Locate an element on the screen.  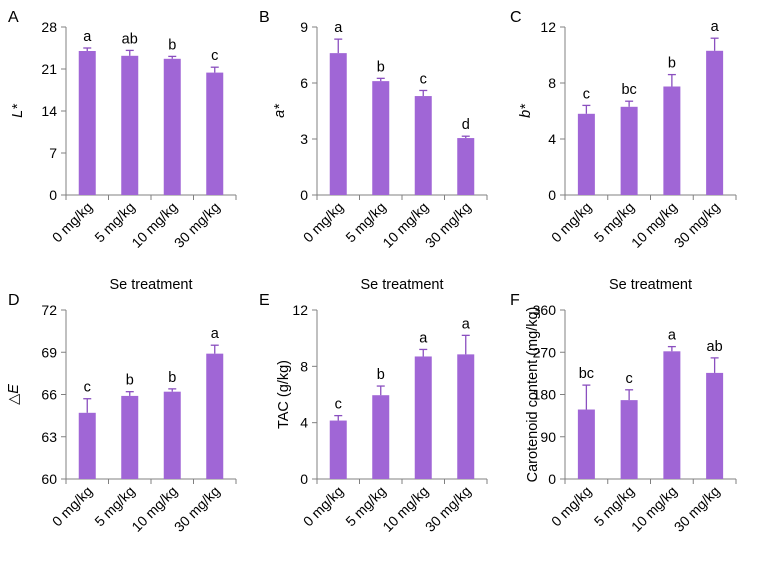
significance-label: d is located at coordinates (466, 125).